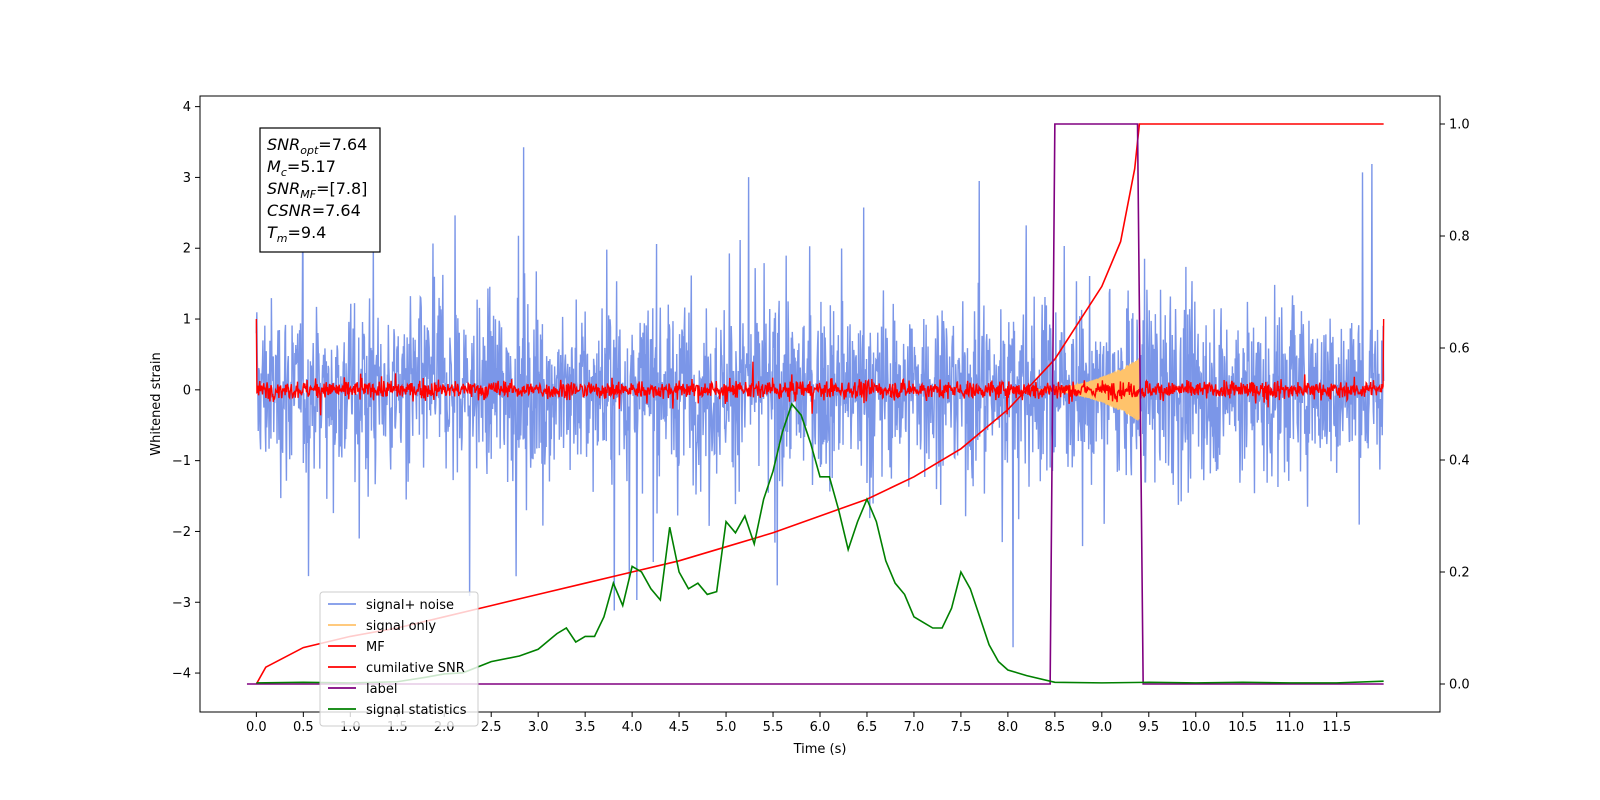 This screenshot has width=1600, height=800. I want to click on info-line: SNRMF=[7.8], so click(317, 190).